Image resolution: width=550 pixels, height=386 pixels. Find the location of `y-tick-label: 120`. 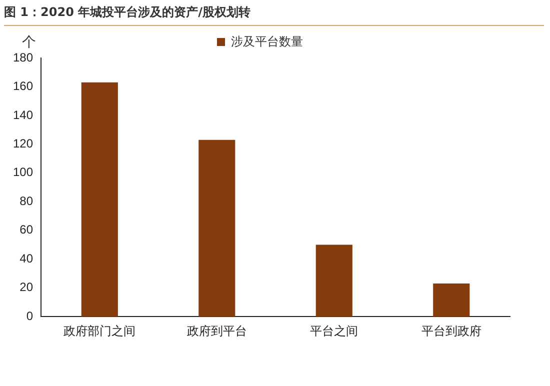

y-tick-label: 120 is located at coordinates (23, 143).